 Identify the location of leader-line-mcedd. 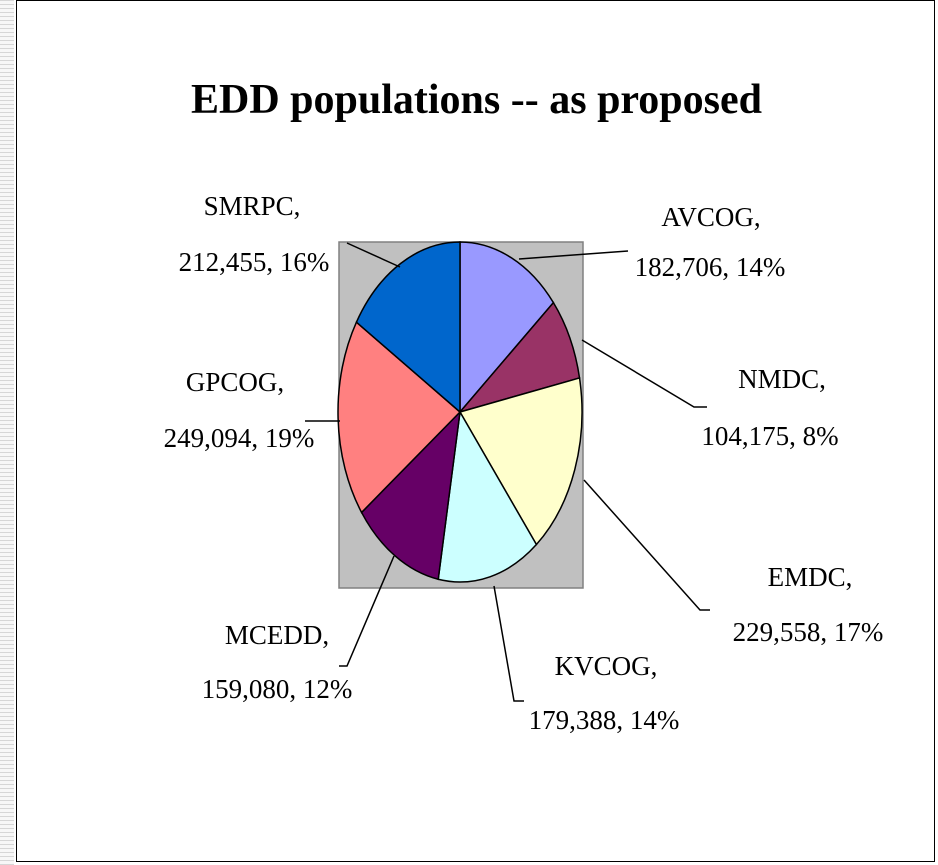
(367, 611).